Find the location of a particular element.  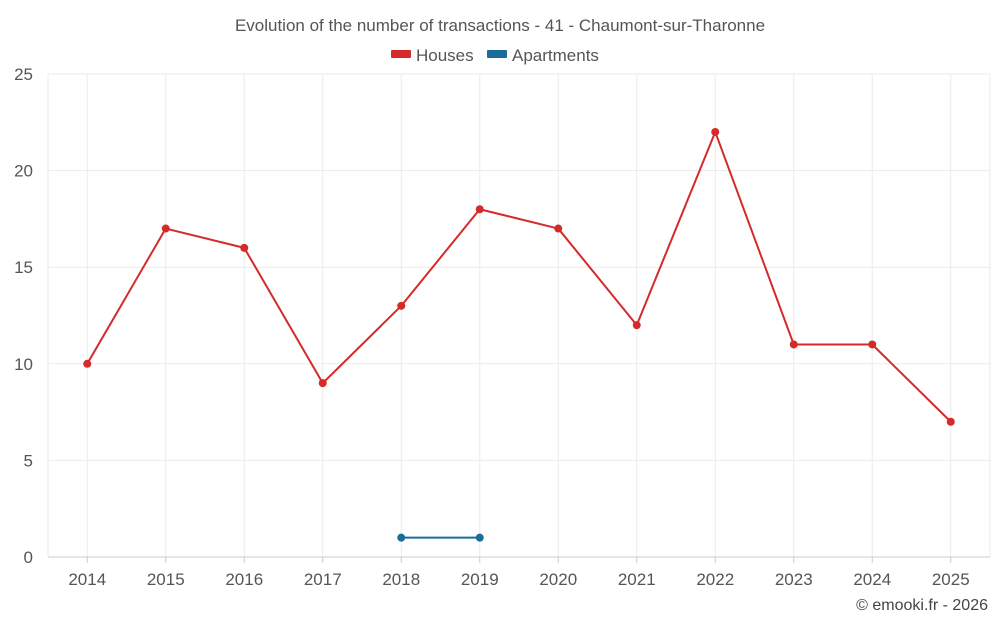

legend-label-houses: Houses is located at coordinates (445, 55).